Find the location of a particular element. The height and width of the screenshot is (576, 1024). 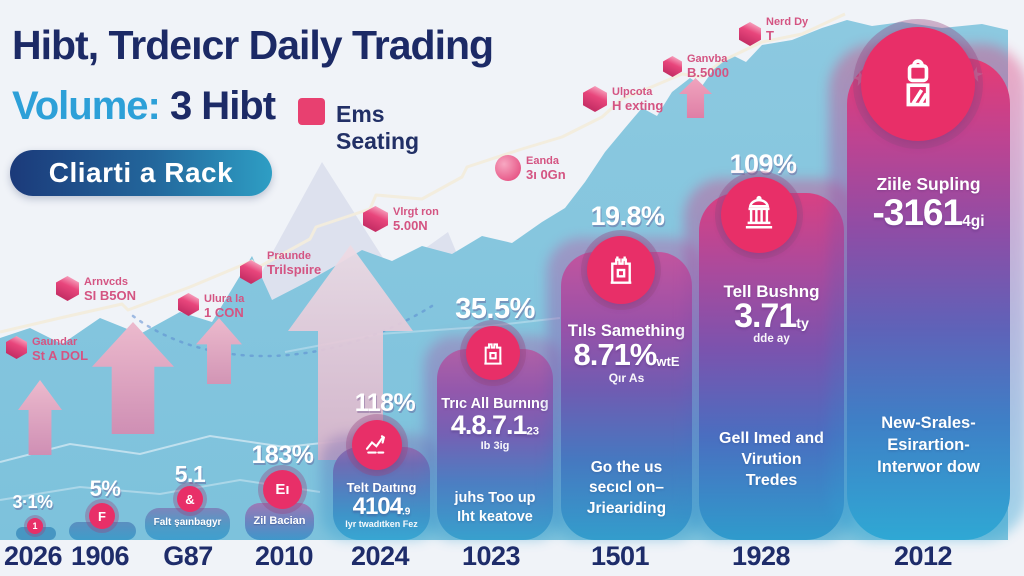

bar-label: Zil Bacian is located at coordinates (279, 521).